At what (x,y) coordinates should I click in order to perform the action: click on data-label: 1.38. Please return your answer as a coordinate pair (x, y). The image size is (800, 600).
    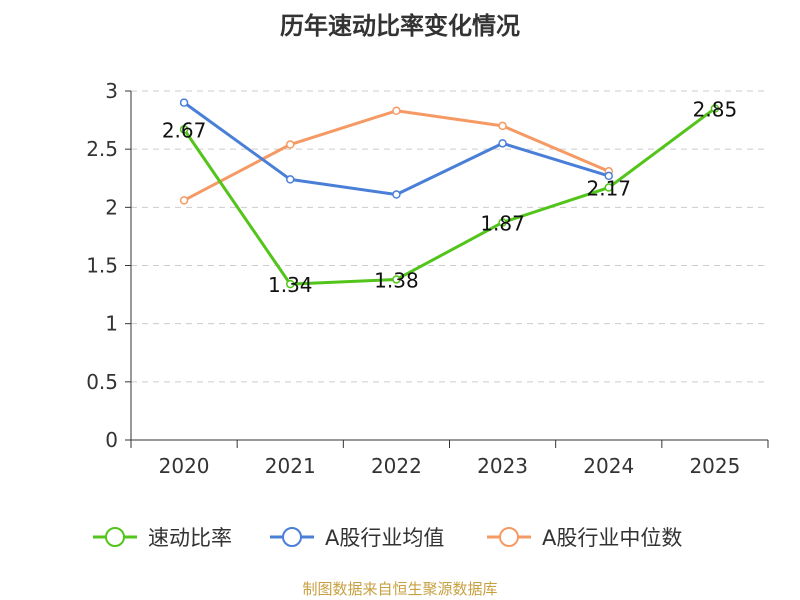
    Looking at the image, I should click on (396, 280).